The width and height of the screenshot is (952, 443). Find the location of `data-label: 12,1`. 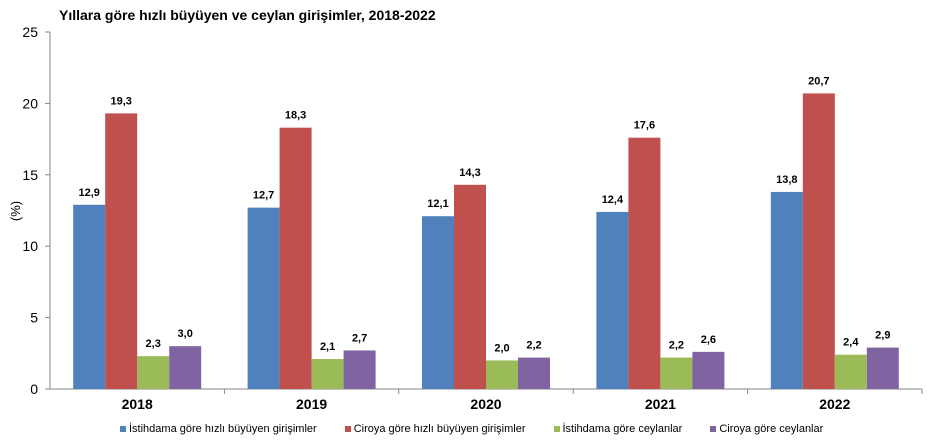

data-label: 12,1 is located at coordinates (437, 204).